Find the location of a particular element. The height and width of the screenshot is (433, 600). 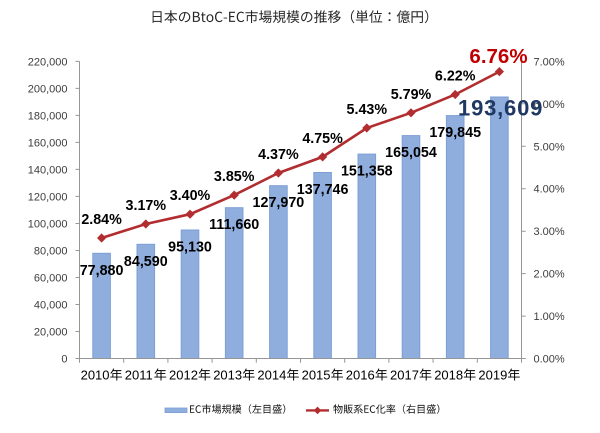

svg-text: 60,000 is located at coordinates (51, 279).